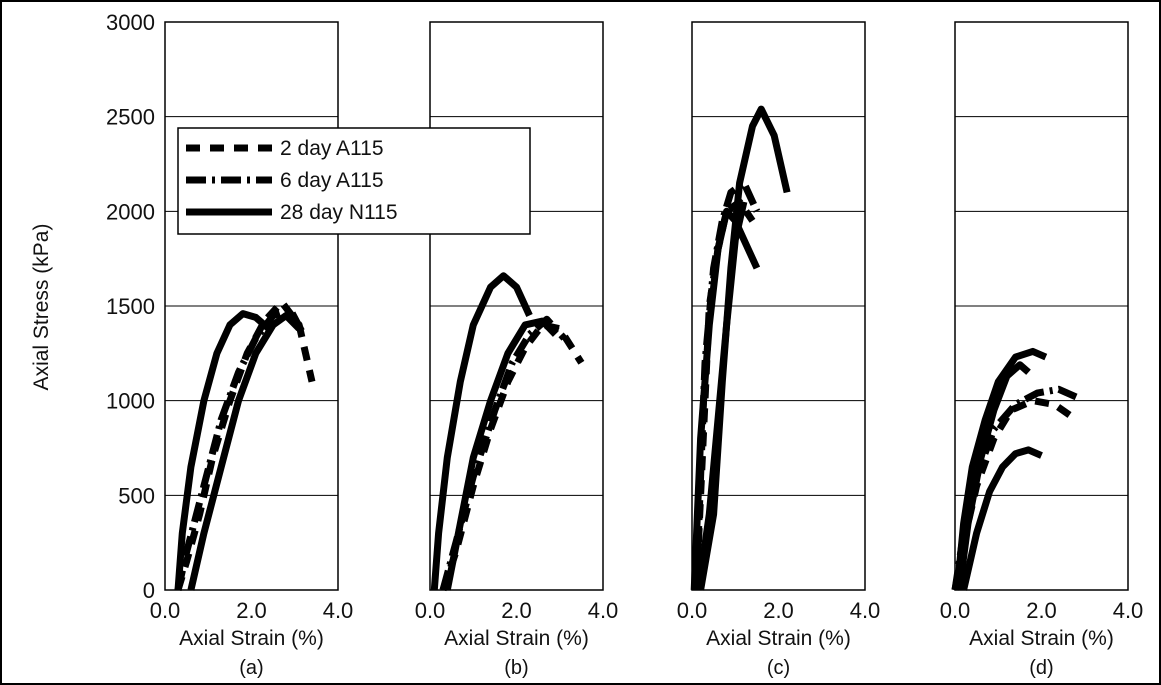 The height and width of the screenshot is (685, 1161). What do you see at coordinates (130, 211) in the screenshot?
I see `y-tick-label: 2000` at bounding box center [130, 211].